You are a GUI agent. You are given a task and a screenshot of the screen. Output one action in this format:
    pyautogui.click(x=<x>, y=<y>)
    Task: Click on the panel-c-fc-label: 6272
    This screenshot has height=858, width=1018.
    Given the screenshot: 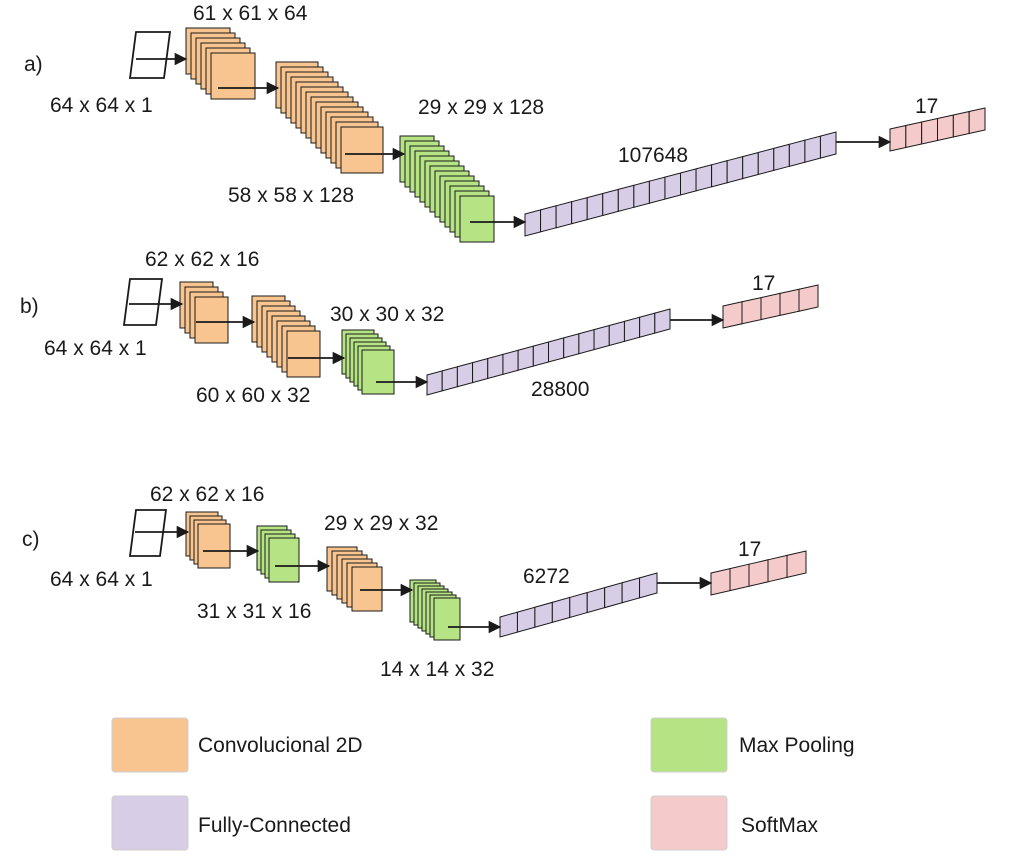 What is the action you would take?
    pyautogui.click(x=546, y=576)
    